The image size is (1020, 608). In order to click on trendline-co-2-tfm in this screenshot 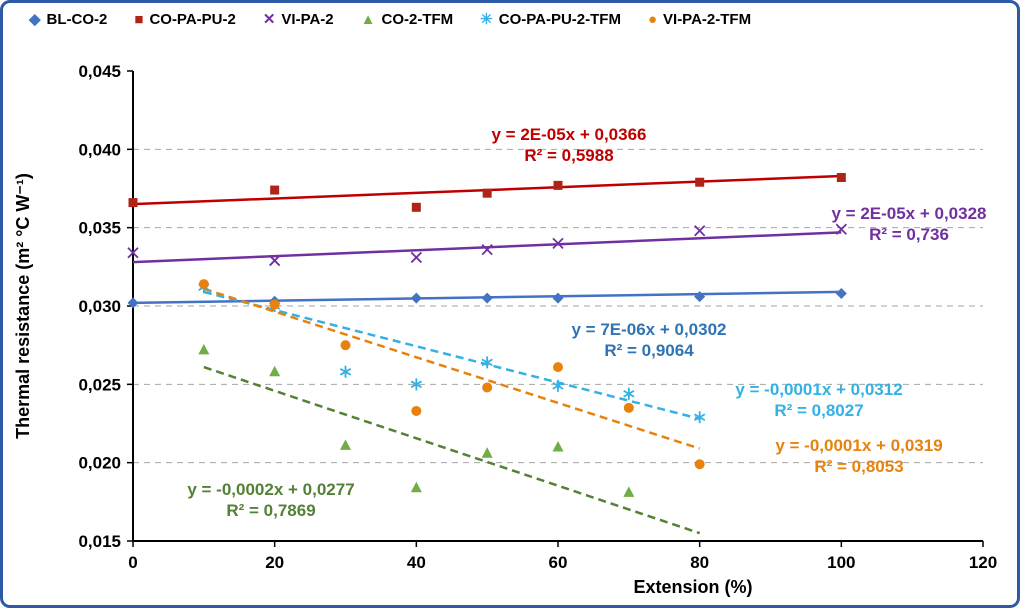, I will do `click(452, 450)`.